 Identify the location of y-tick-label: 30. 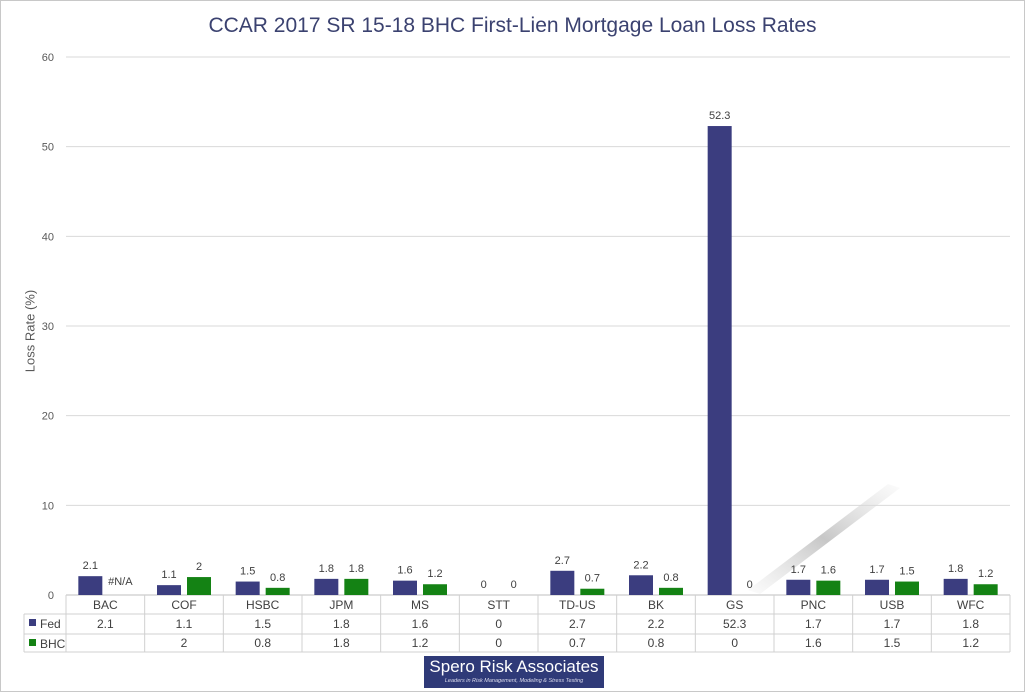
(48, 327).